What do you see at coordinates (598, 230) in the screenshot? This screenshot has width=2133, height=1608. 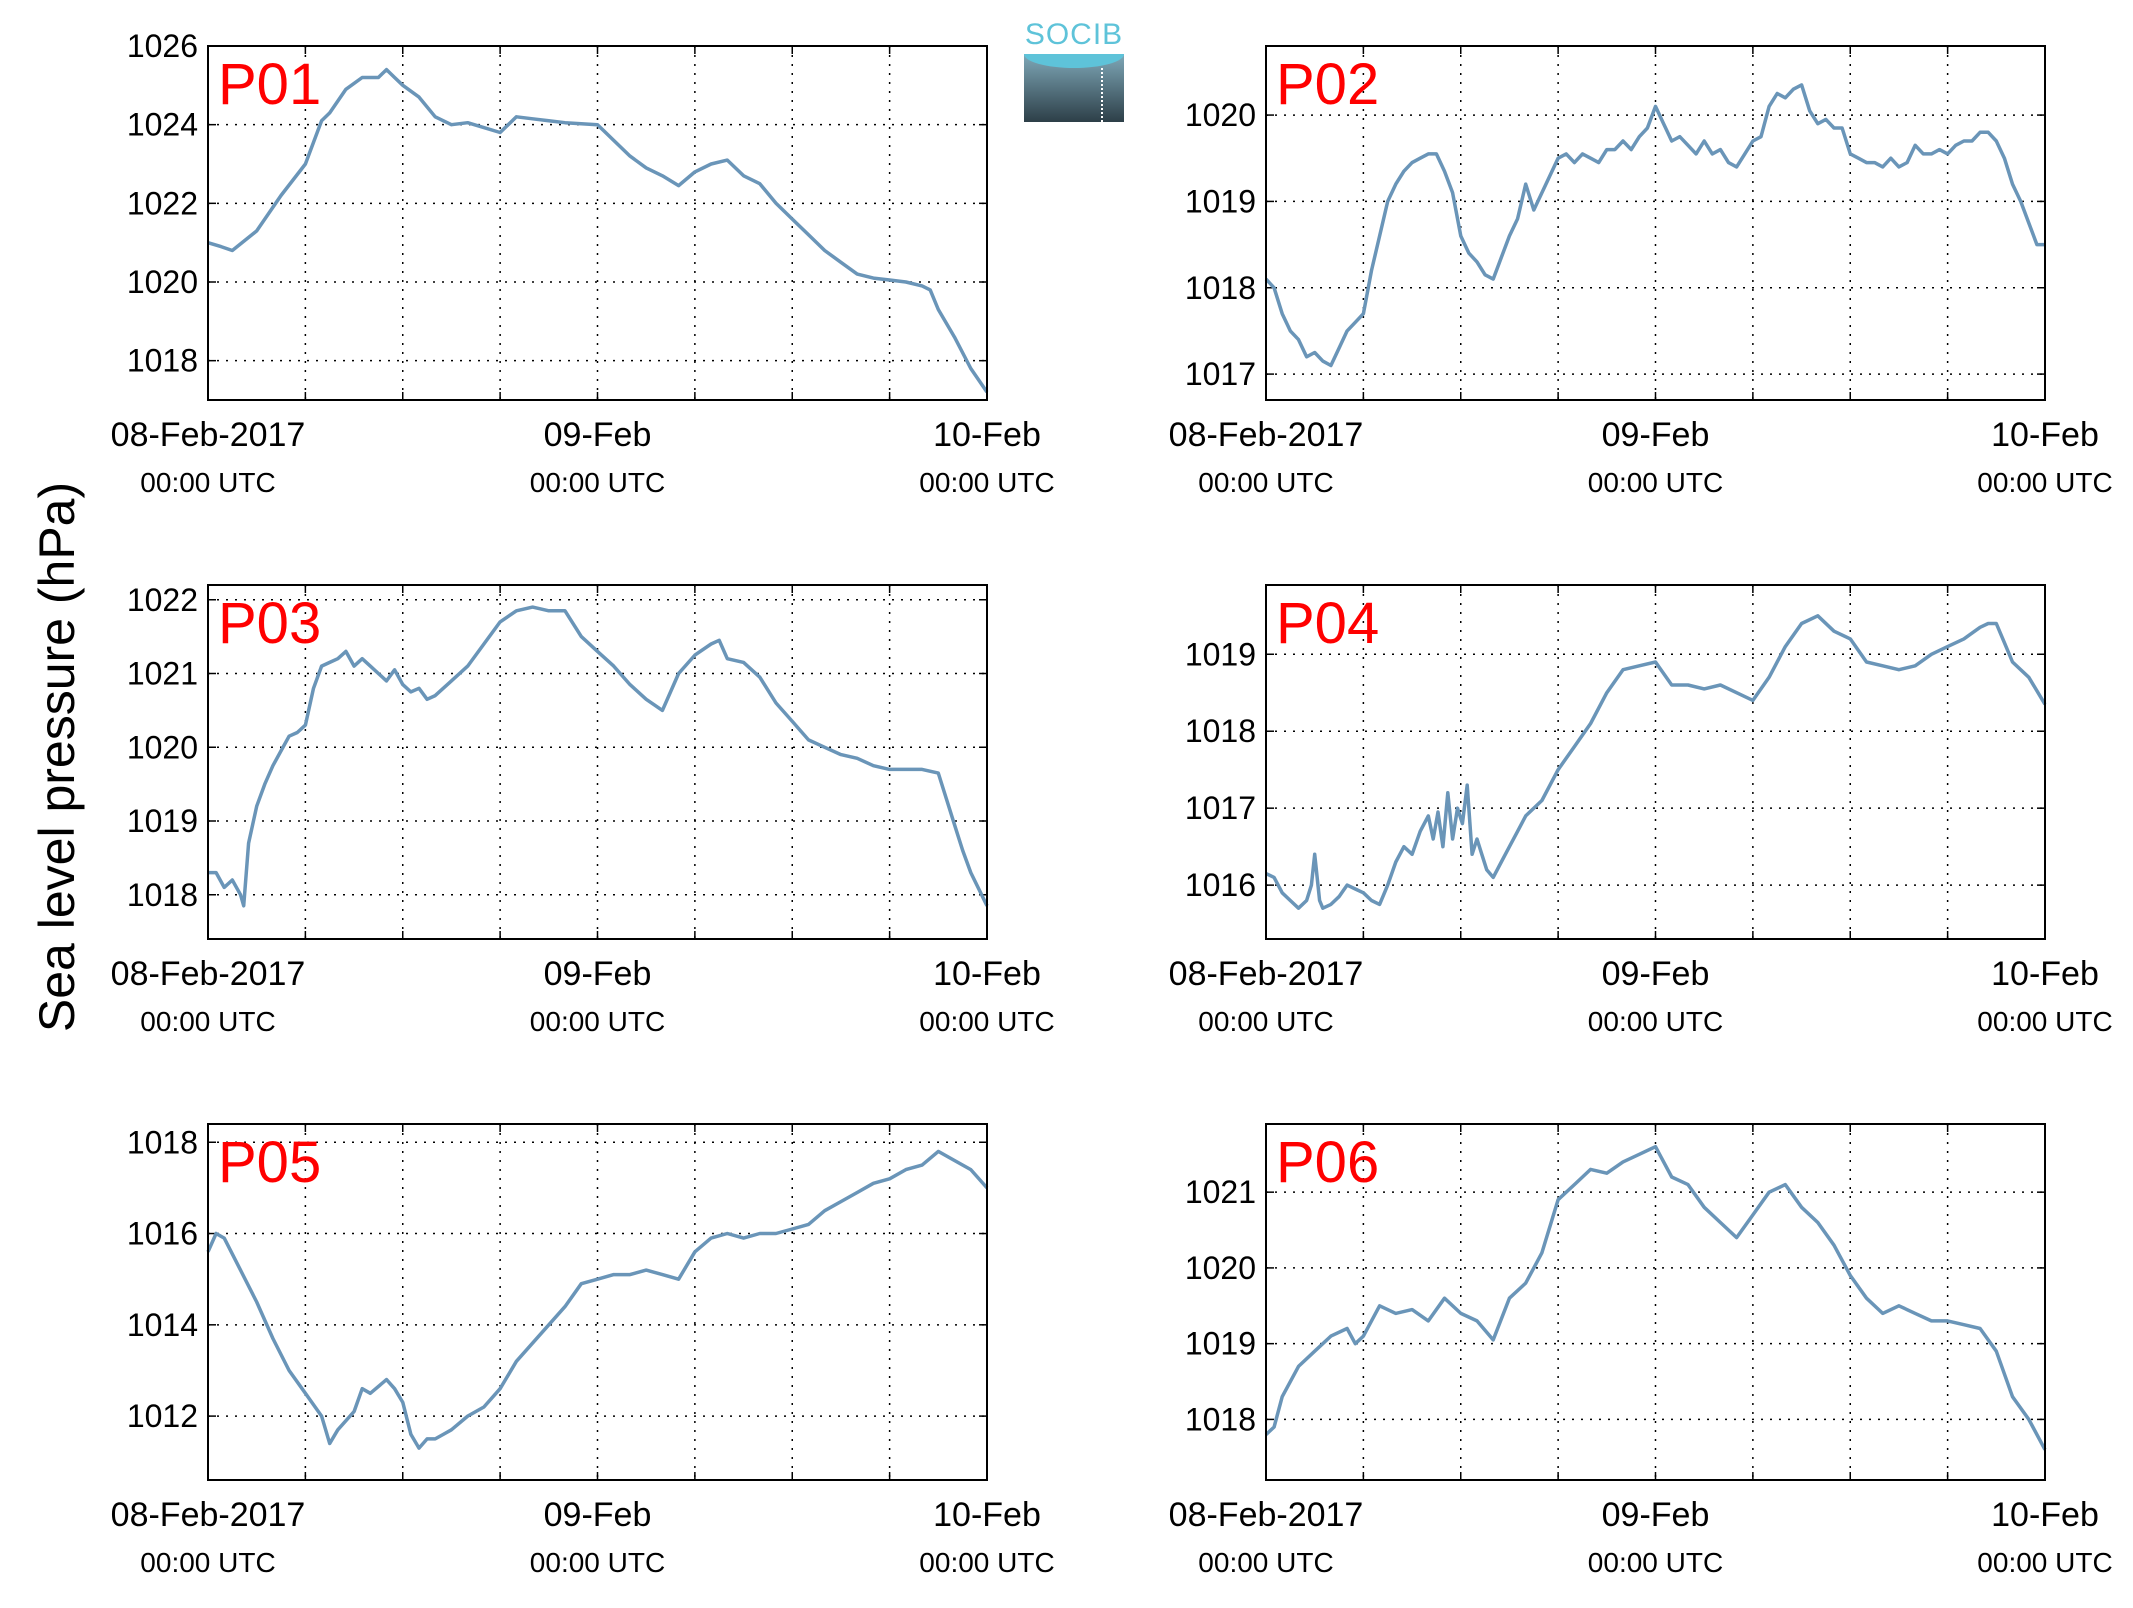 I see `p01-series-line` at bounding box center [598, 230].